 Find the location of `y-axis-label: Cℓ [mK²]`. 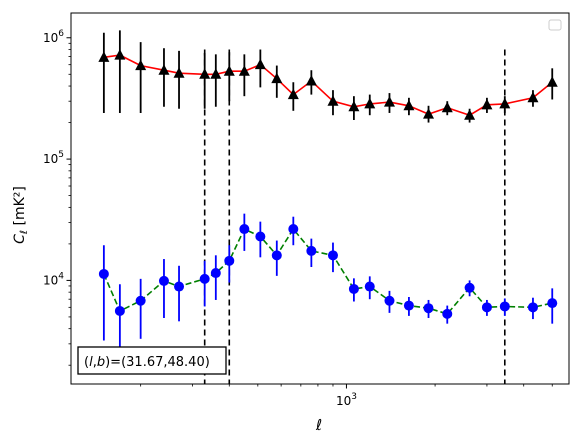

y-axis-label: Cℓ [mK²] is located at coordinates (21, 215).